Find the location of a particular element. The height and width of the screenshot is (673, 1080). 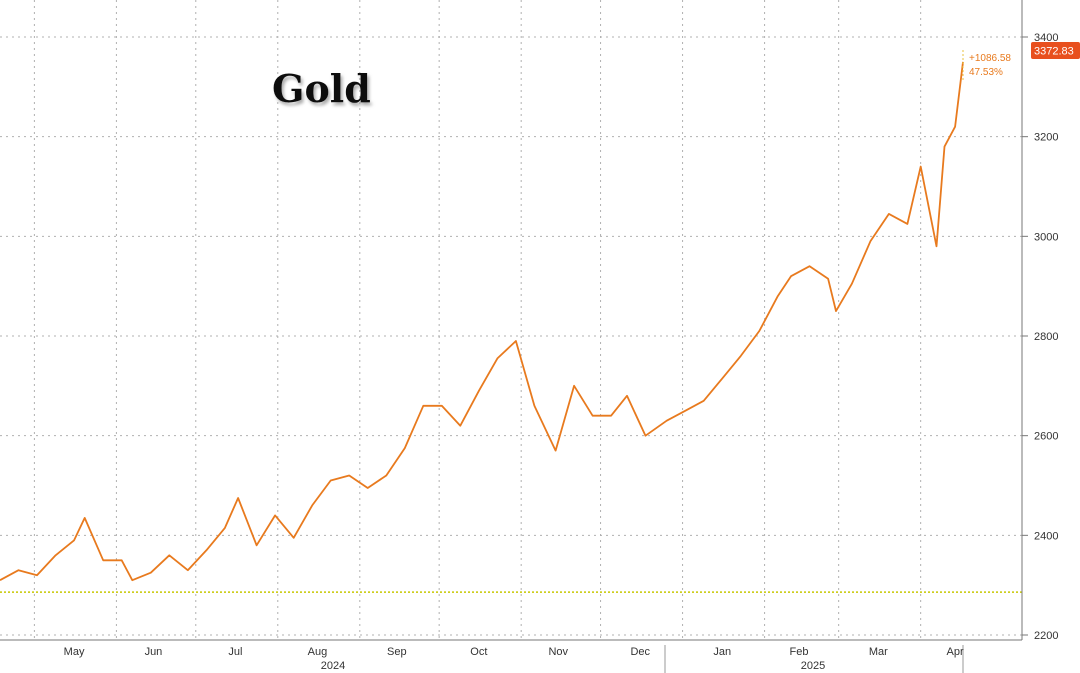

chart-title: Gold is located at coordinates (321, 88).